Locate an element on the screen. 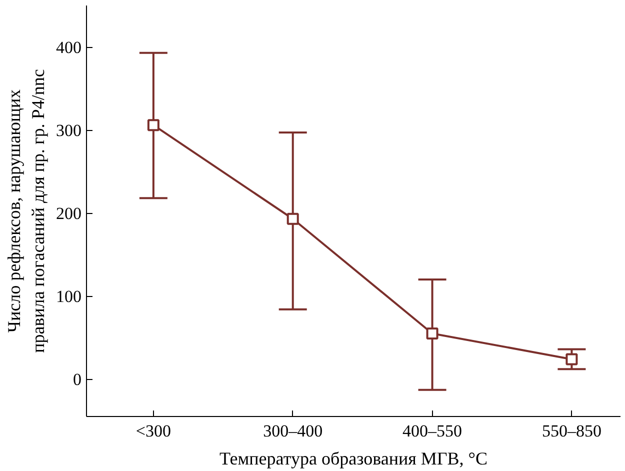  y-tick-label: 0 is located at coordinates (77, 380).